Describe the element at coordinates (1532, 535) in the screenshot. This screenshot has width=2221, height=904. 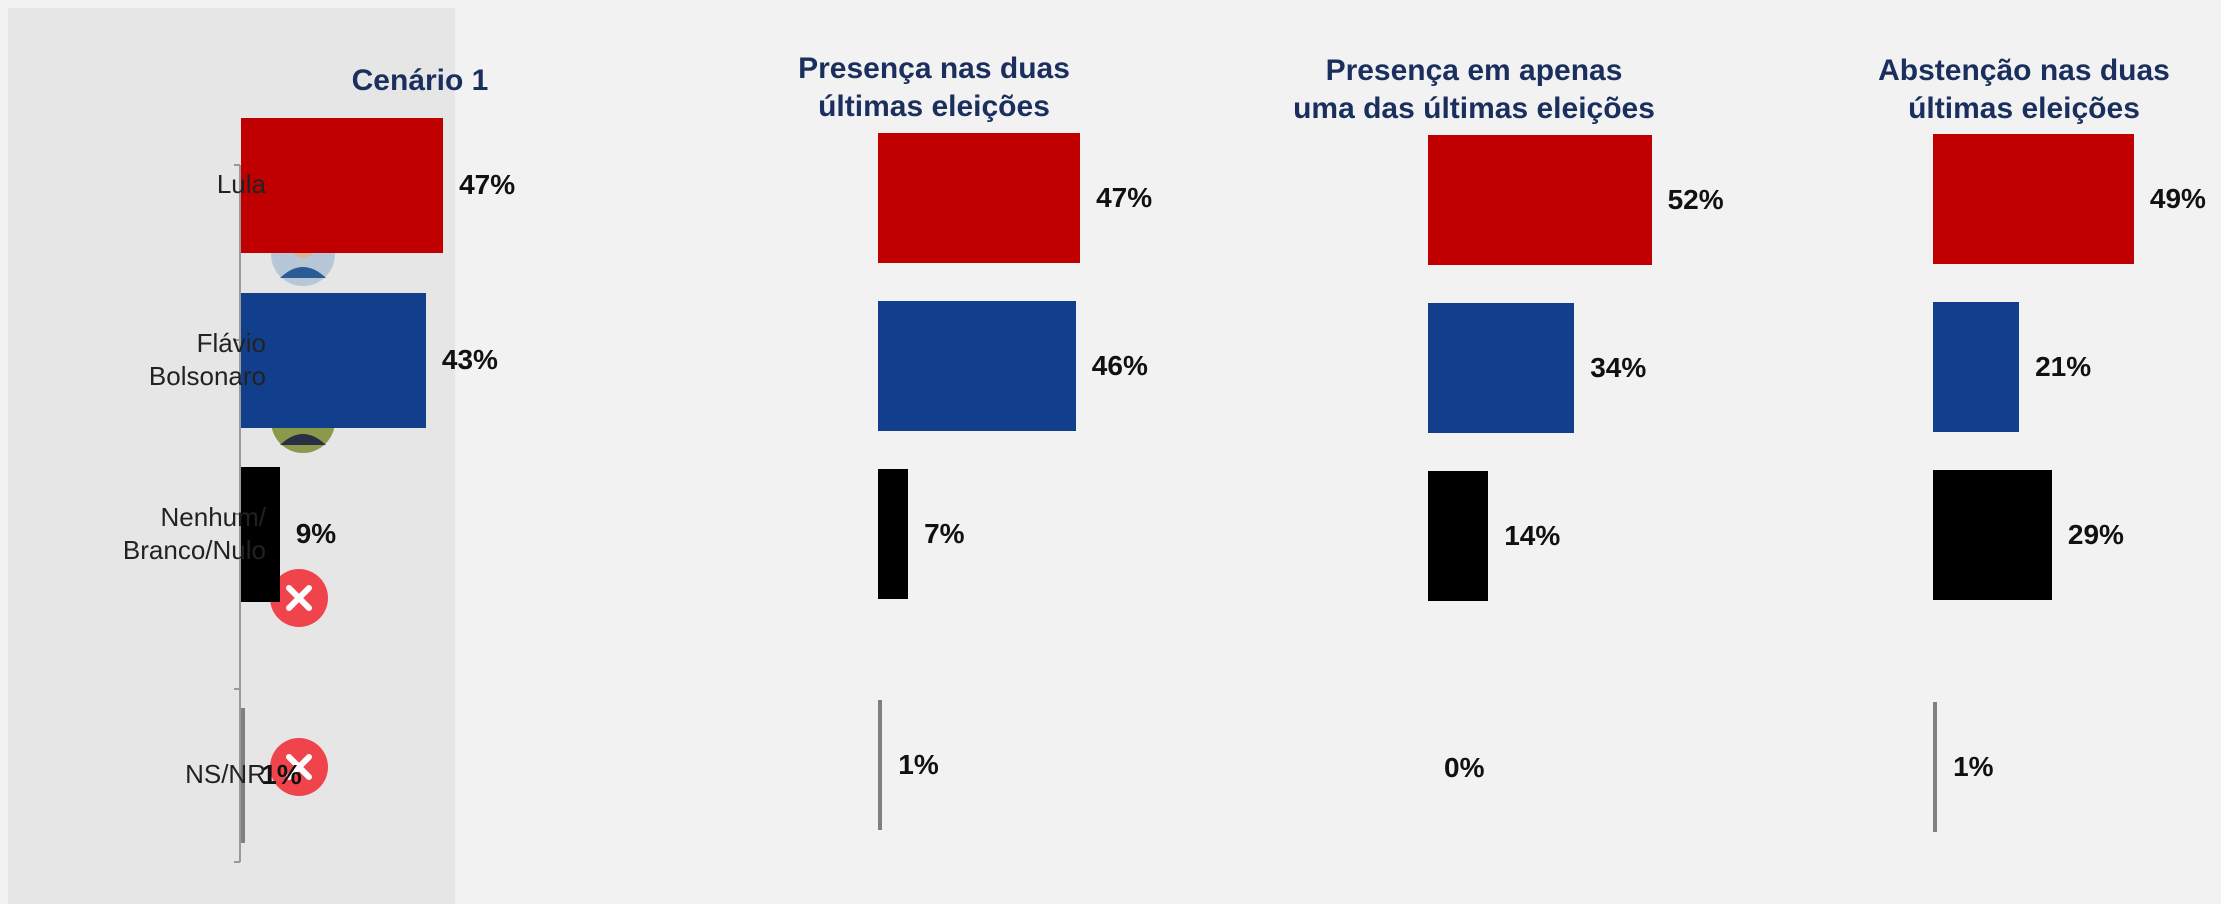
I see `value-label: 14%` at that location.